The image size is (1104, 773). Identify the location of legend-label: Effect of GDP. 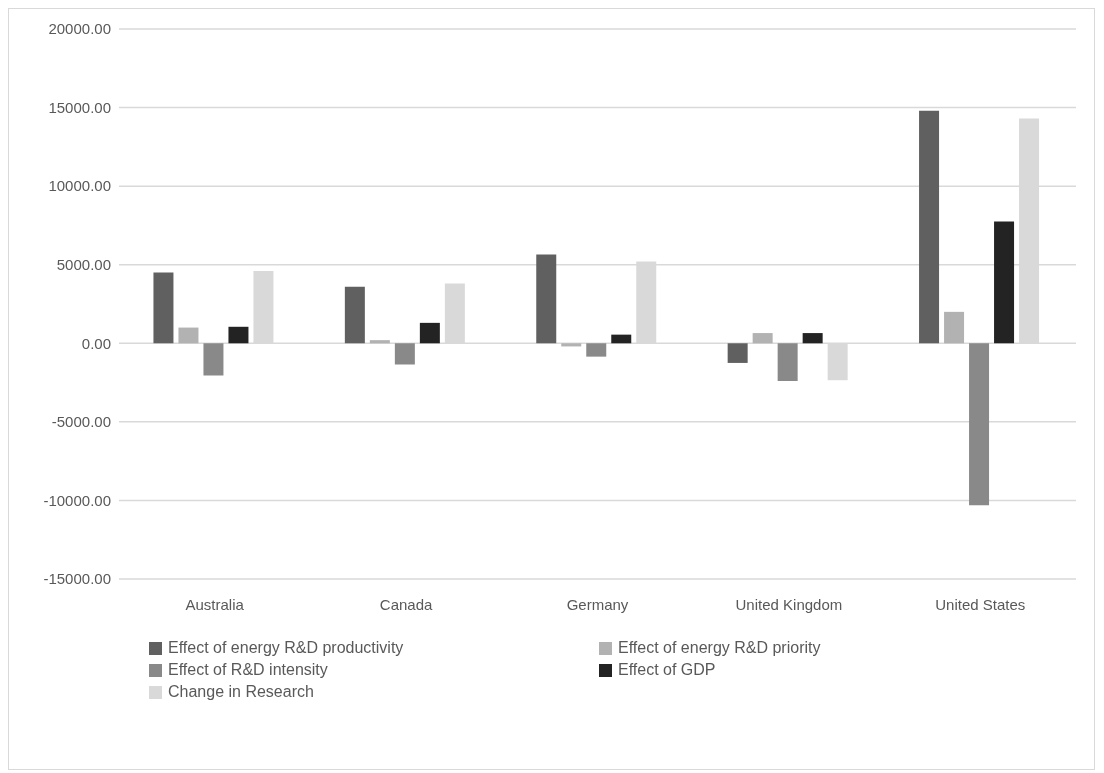
(667, 670).